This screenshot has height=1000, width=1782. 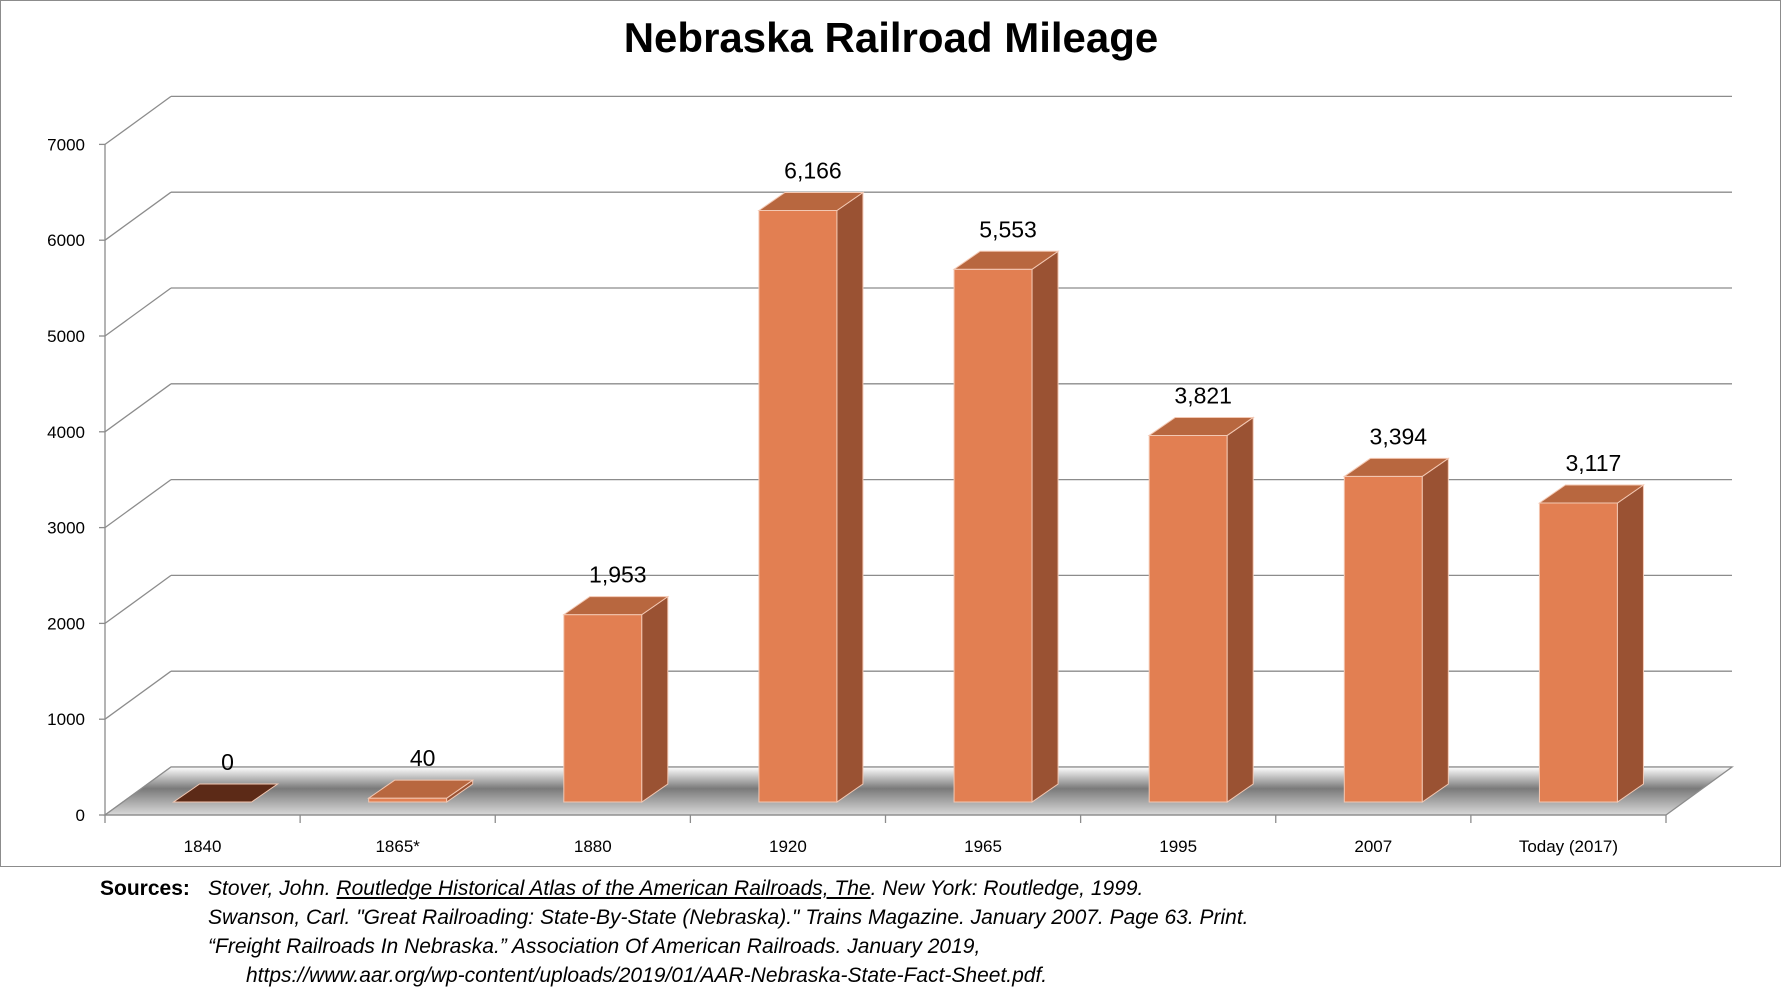 What do you see at coordinates (66, 240) in the screenshot?
I see `y-tick-label: 6000` at bounding box center [66, 240].